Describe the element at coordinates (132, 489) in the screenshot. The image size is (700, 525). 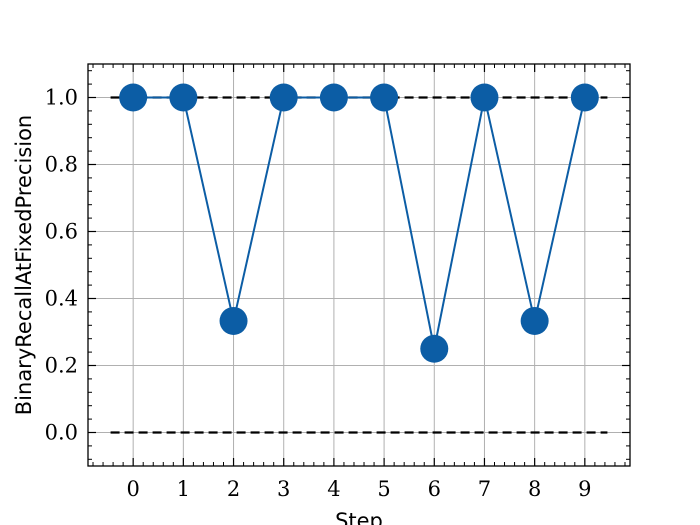
I see `x-tick-label: 0` at that location.